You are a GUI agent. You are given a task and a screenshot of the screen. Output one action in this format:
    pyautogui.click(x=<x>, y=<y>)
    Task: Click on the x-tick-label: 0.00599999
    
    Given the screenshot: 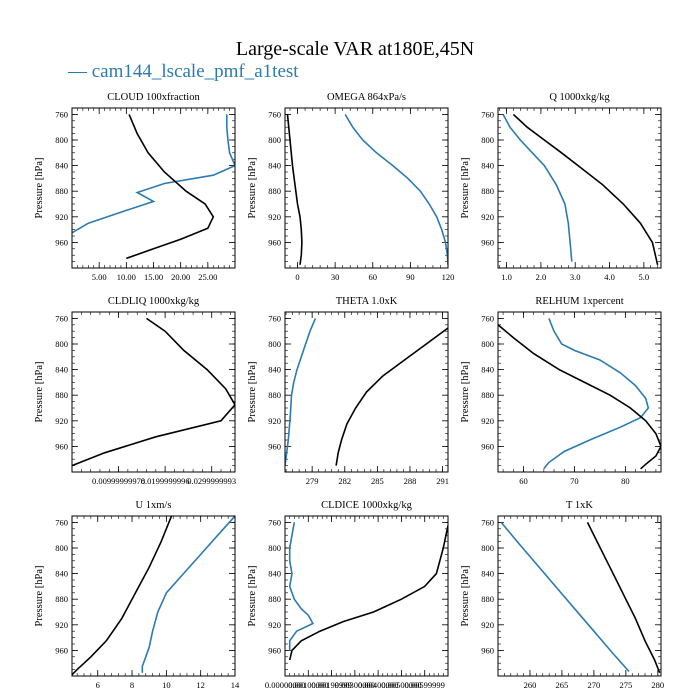 What is the action you would take?
    pyautogui.click(x=425, y=685)
    